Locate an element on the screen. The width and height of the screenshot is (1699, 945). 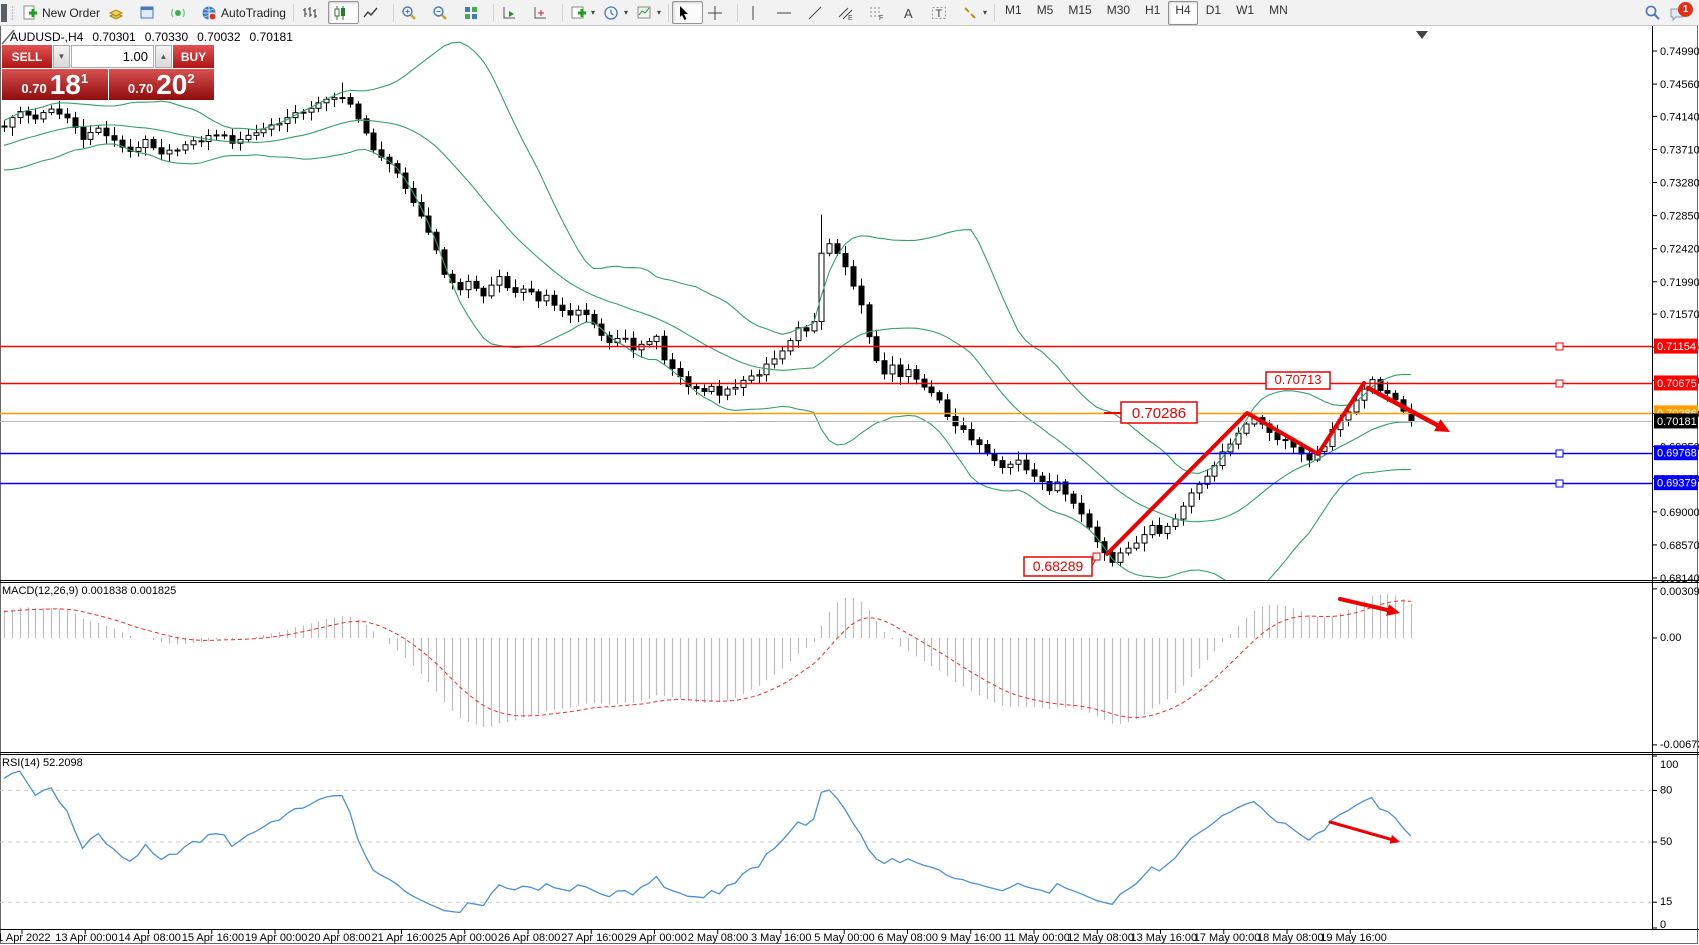
annotation-price-label: 0.68289 is located at coordinates (1058, 566).